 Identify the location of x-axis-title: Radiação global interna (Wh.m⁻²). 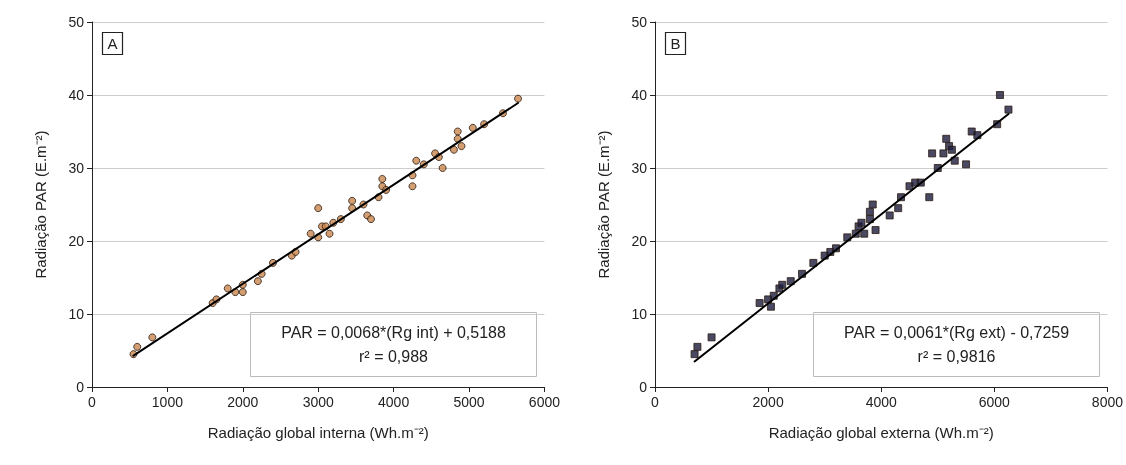
(318, 432).